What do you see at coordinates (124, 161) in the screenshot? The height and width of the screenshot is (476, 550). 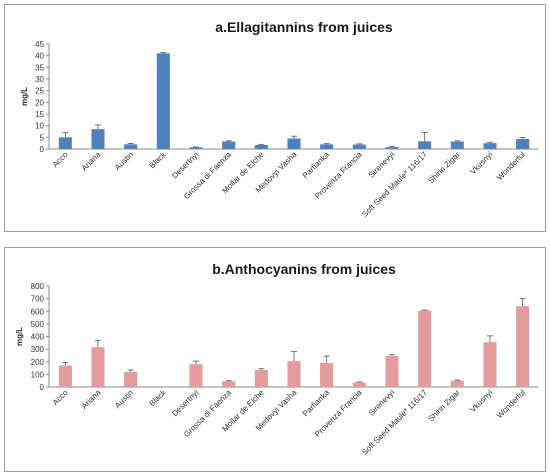 I see `ellagitannins-x-tick-label: Austin` at bounding box center [124, 161].